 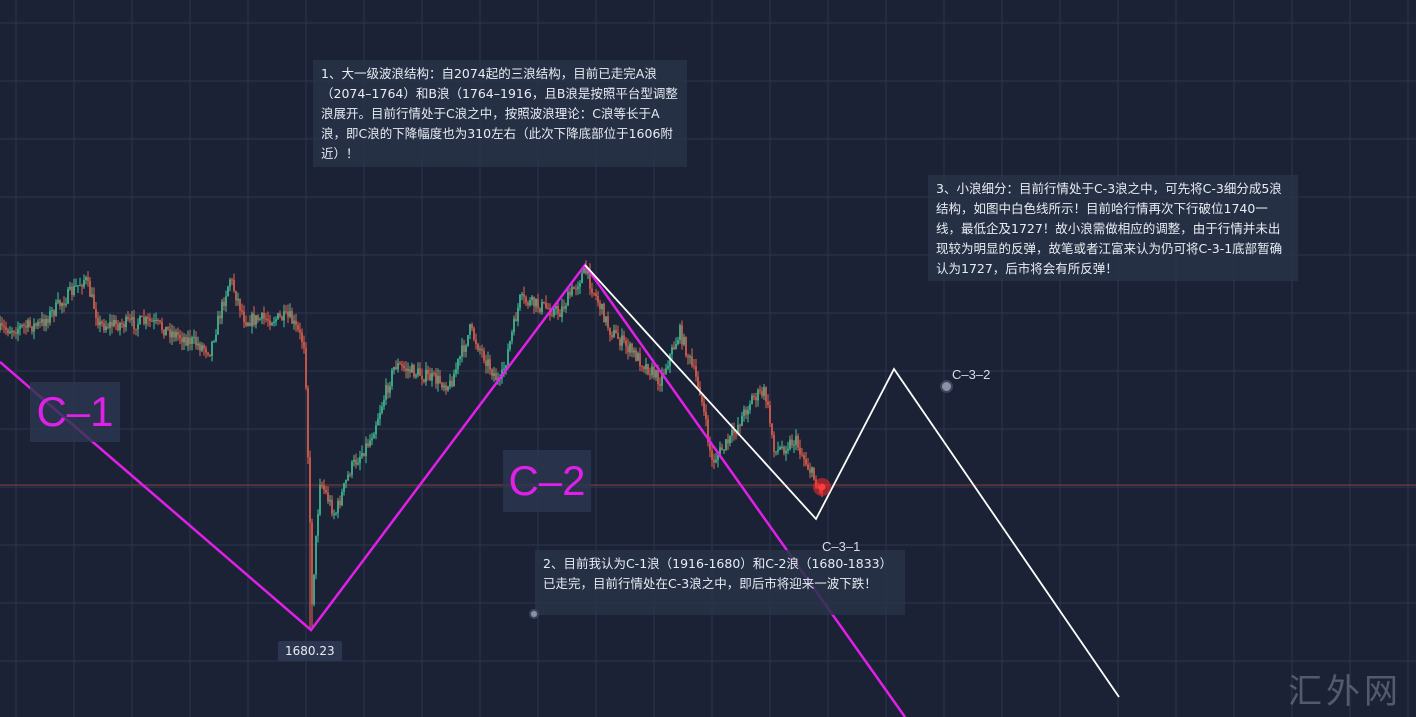 I want to click on wave-label-c3-2: C–3–2, so click(x=971, y=374).